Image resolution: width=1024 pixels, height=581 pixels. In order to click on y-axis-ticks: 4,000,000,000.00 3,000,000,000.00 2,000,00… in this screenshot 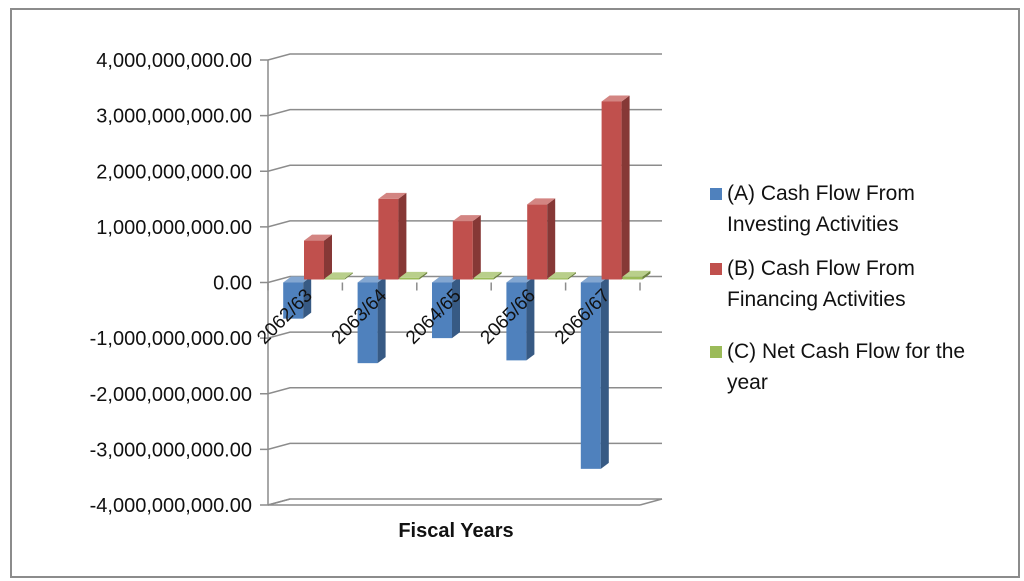, I will do `click(171, 283)`.